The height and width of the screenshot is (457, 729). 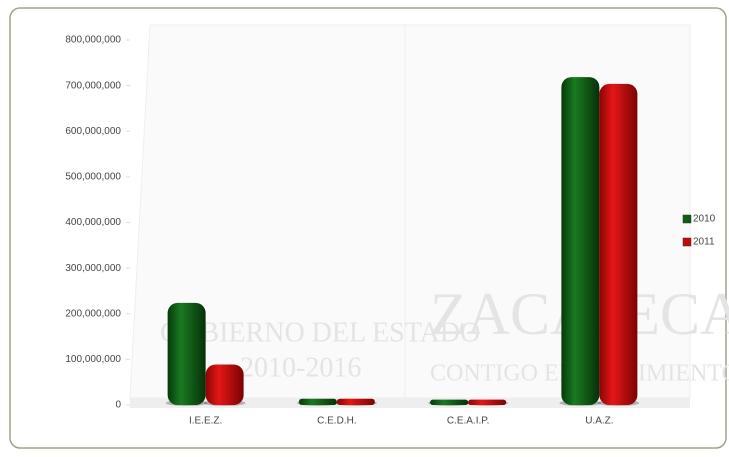 I want to click on y-tick-label: 500,000,000, so click(x=93, y=177).